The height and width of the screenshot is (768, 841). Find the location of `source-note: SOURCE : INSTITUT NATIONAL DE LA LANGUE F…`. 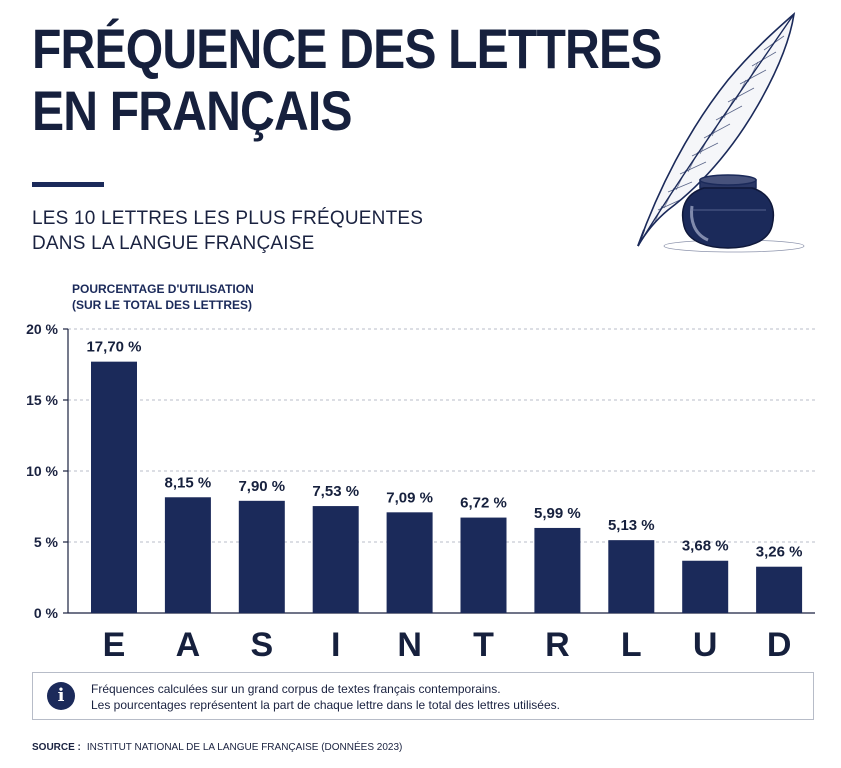

source-note: SOURCE : INSTITUT NATIONAL DE LA LANGUE F… is located at coordinates (217, 747).